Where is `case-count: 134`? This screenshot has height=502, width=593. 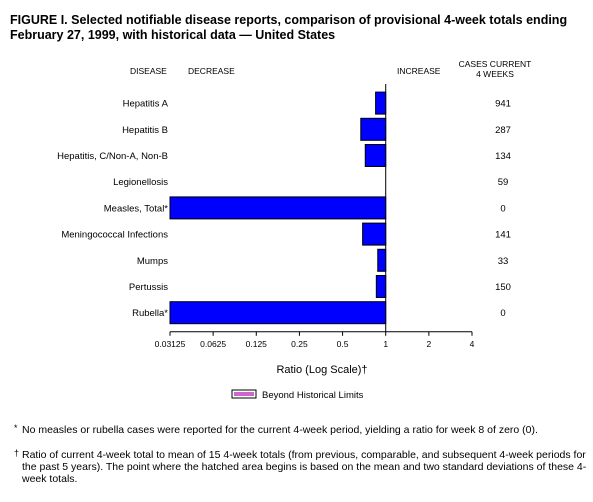
case-count: 134 is located at coordinates (503, 156).